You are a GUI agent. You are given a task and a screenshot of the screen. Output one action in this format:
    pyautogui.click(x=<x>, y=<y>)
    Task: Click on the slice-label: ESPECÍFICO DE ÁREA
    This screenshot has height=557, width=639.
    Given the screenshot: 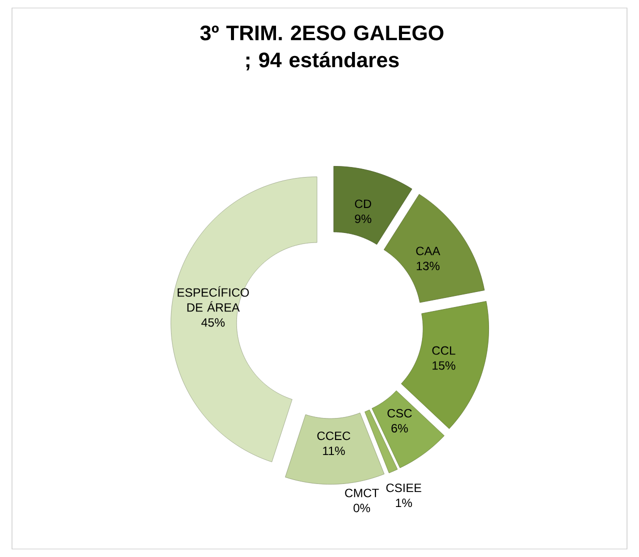 What is the action you would take?
    pyautogui.click(x=213, y=299)
    